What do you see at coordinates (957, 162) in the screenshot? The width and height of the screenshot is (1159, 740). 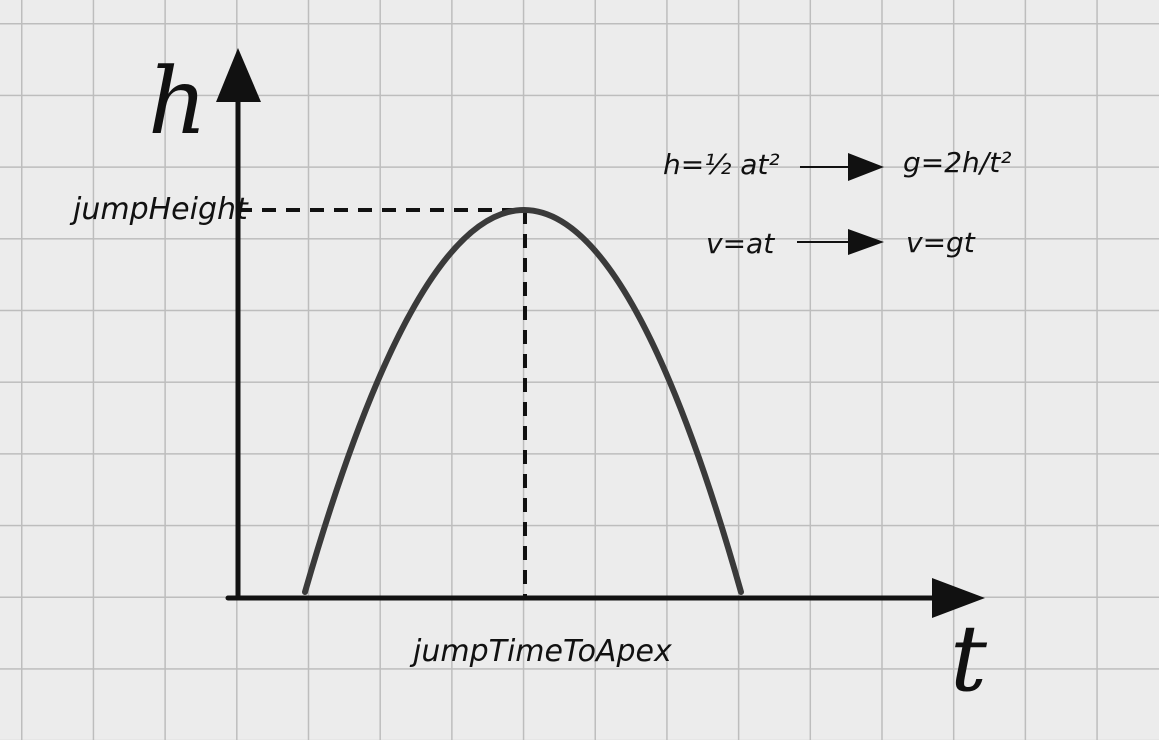 I see `formula-1-result: g=2h/t²` at bounding box center [957, 162].